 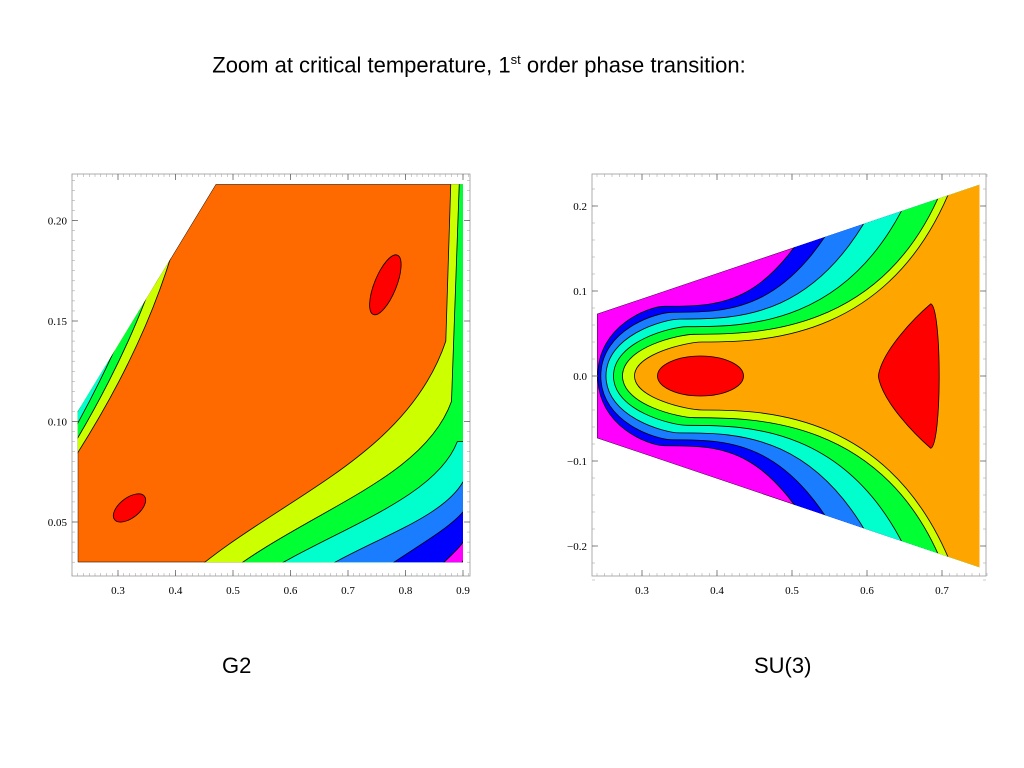 I want to click on su3-minimum-right, so click(x=908, y=376).